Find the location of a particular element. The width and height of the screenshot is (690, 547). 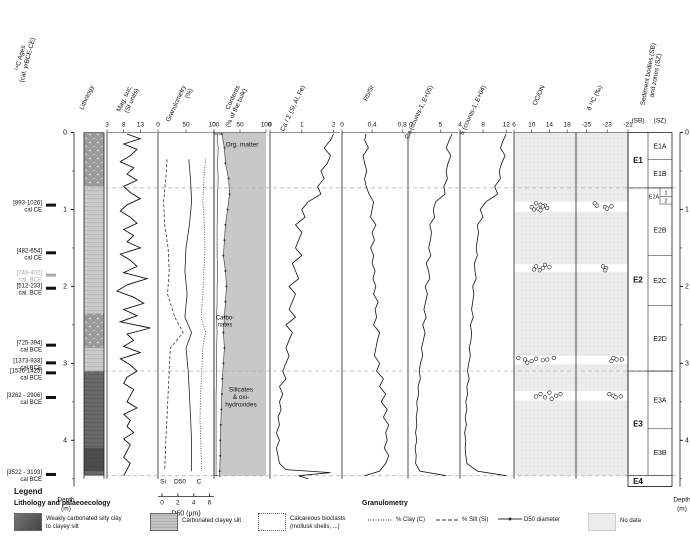

zone-label: E3B is located at coordinates (660, 453).